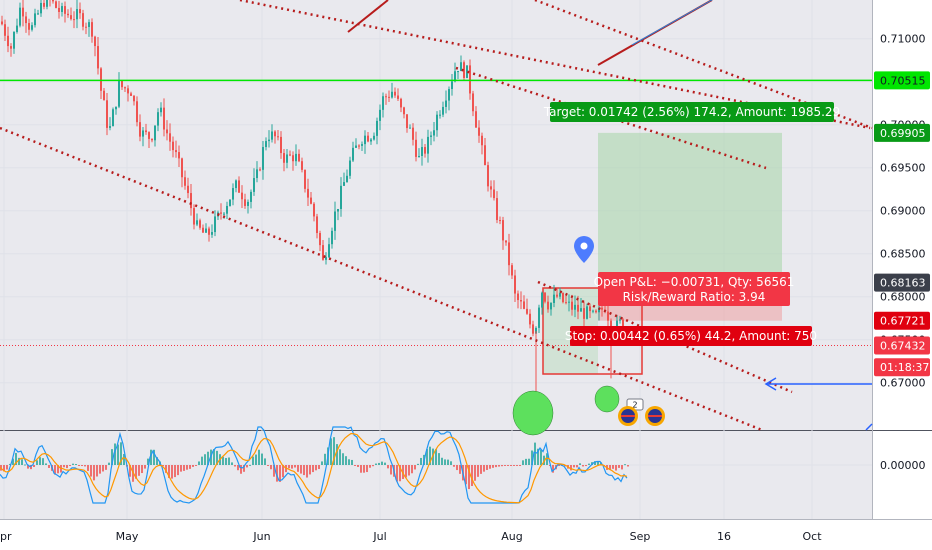 This screenshot has height=550, width=932. I want to click on signal-line, so click(314, 468).